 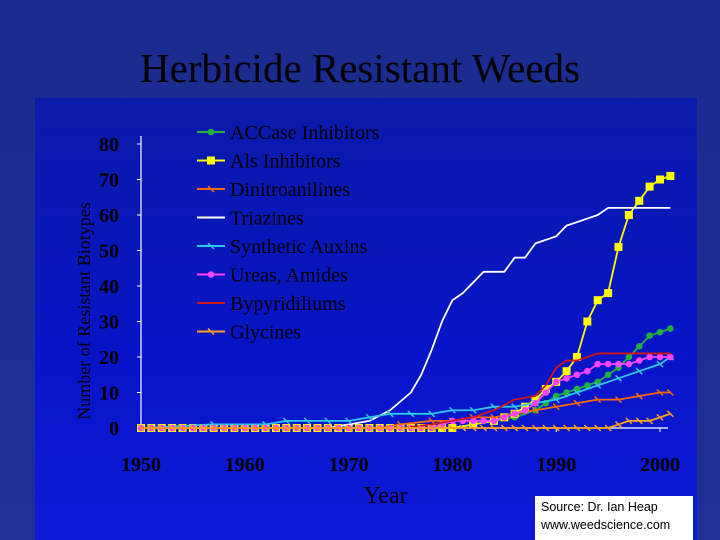 What do you see at coordinates (265, 333) in the screenshot?
I see `legend-label-glycines: Glycines` at bounding box center [265, 333].